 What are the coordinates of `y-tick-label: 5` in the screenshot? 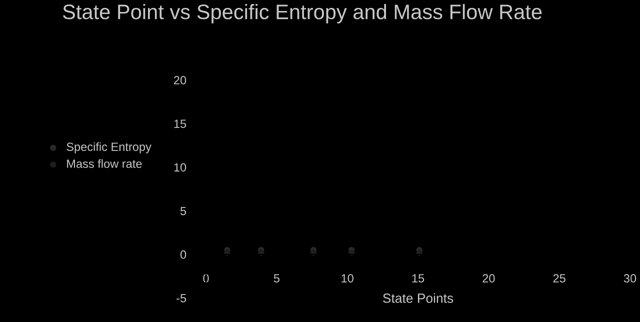 It's located at (183, 211).